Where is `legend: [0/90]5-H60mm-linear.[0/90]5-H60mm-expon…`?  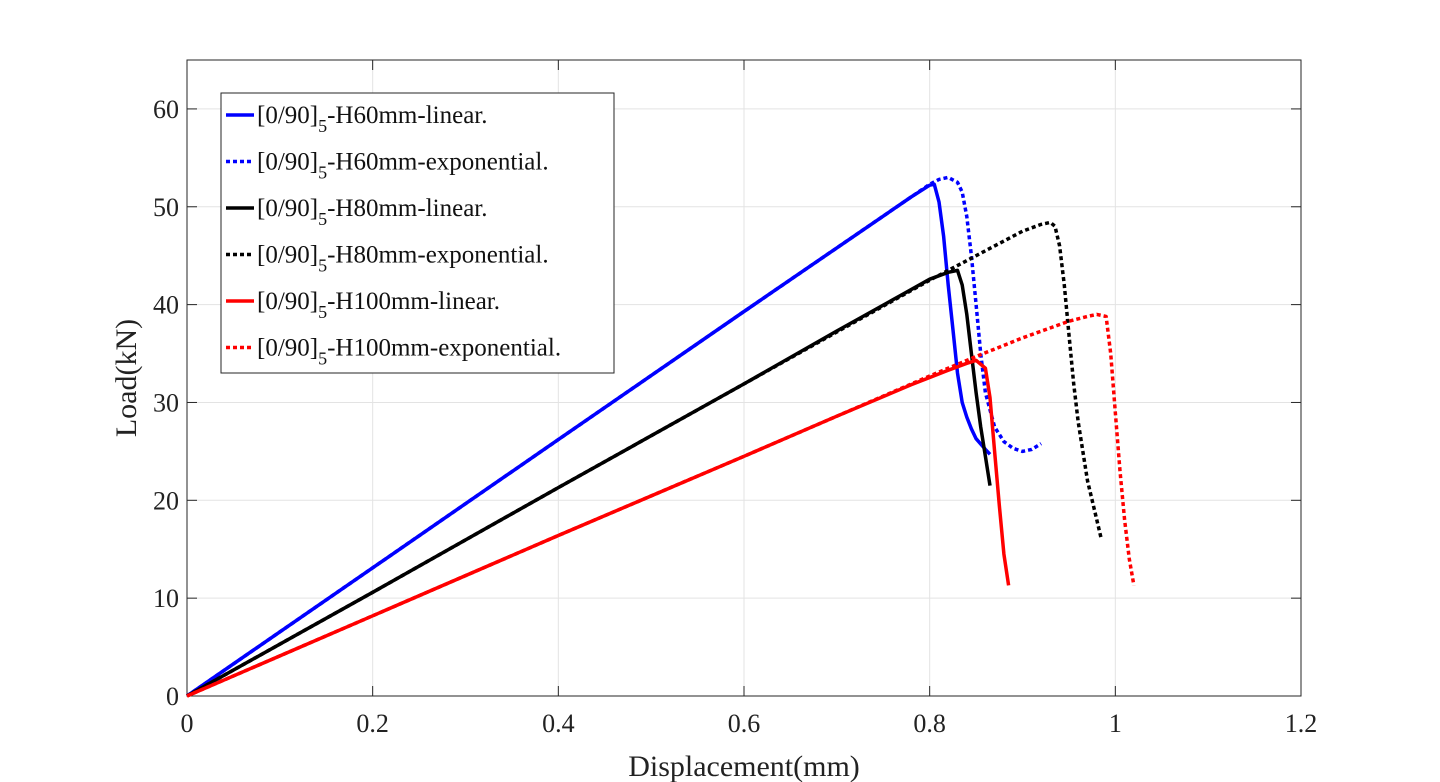 legend: [0/90]5-H60mm-linear.[0/90]5-H60mm-expon… is located at coordinates (417, 233).